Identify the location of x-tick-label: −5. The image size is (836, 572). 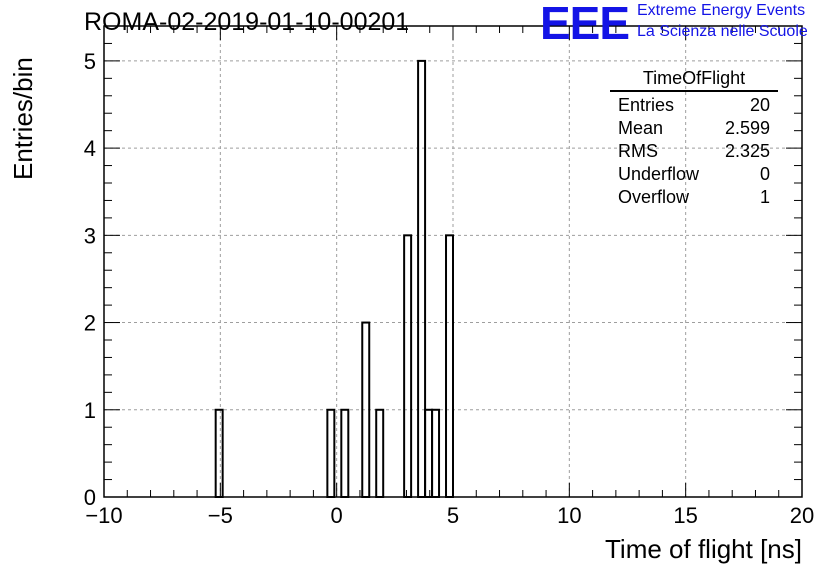
(220, 515).